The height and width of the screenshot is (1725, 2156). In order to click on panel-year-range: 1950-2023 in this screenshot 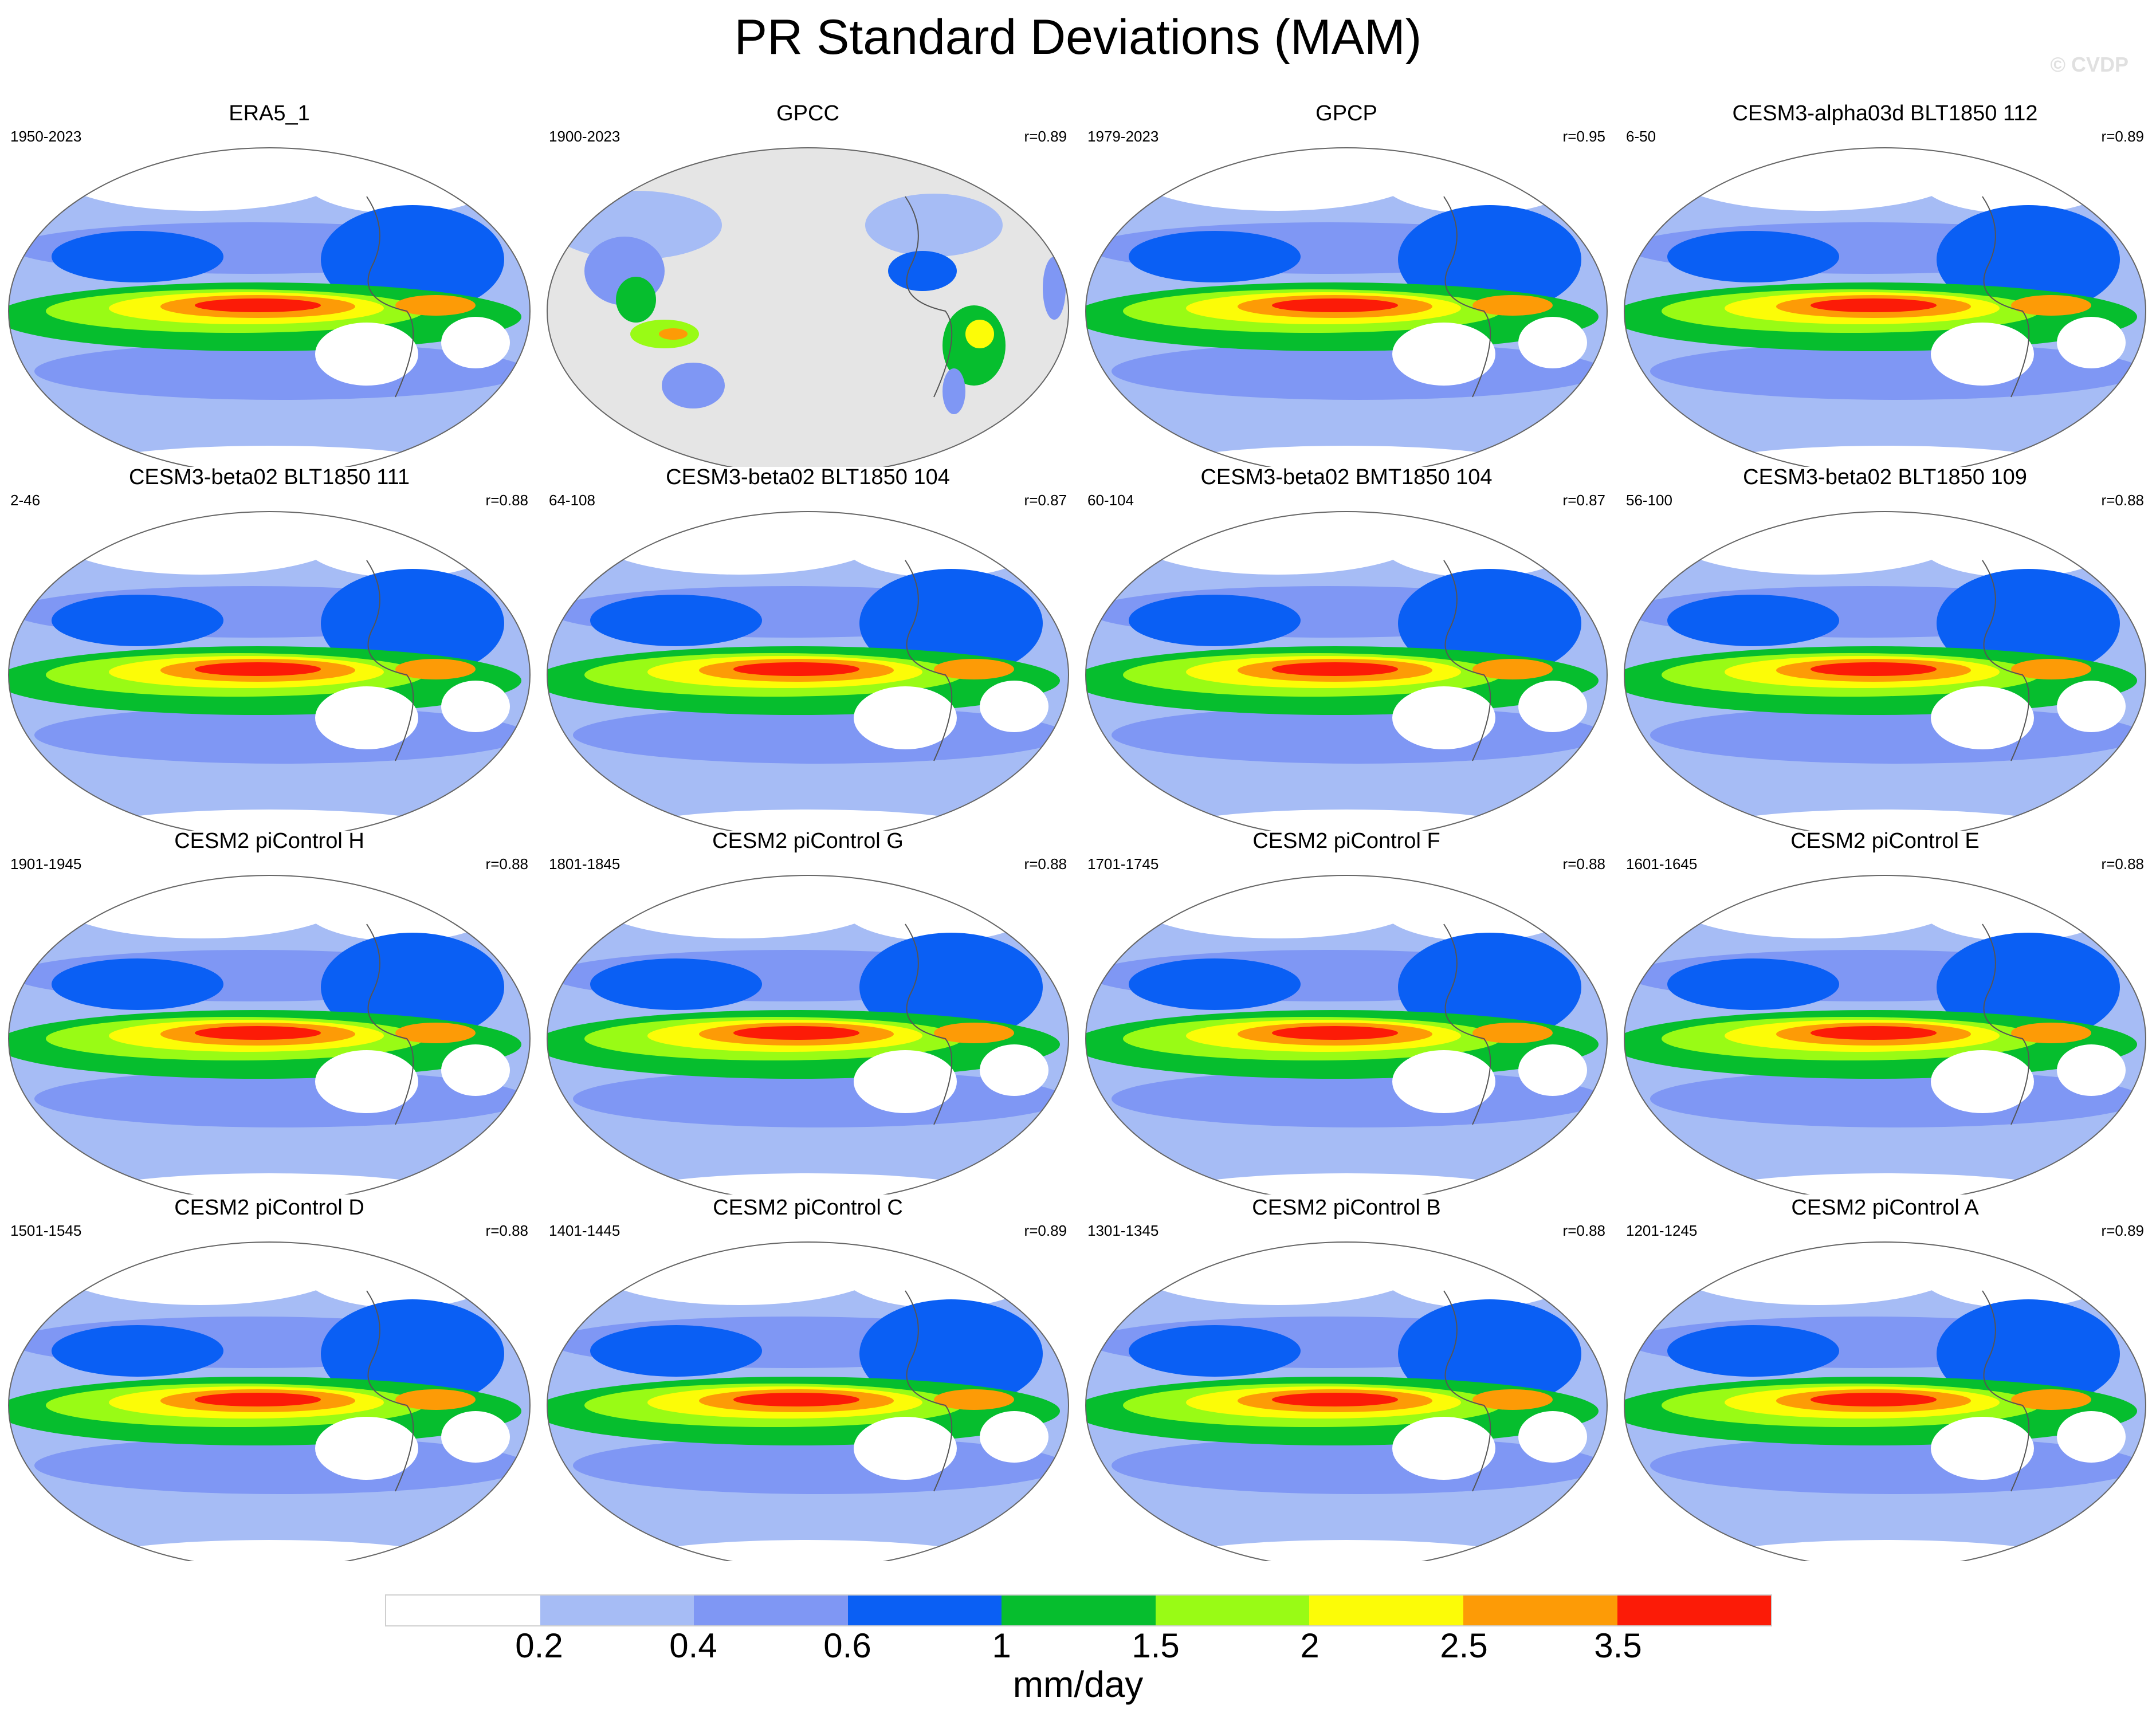, I will do `click(46, 136)`.